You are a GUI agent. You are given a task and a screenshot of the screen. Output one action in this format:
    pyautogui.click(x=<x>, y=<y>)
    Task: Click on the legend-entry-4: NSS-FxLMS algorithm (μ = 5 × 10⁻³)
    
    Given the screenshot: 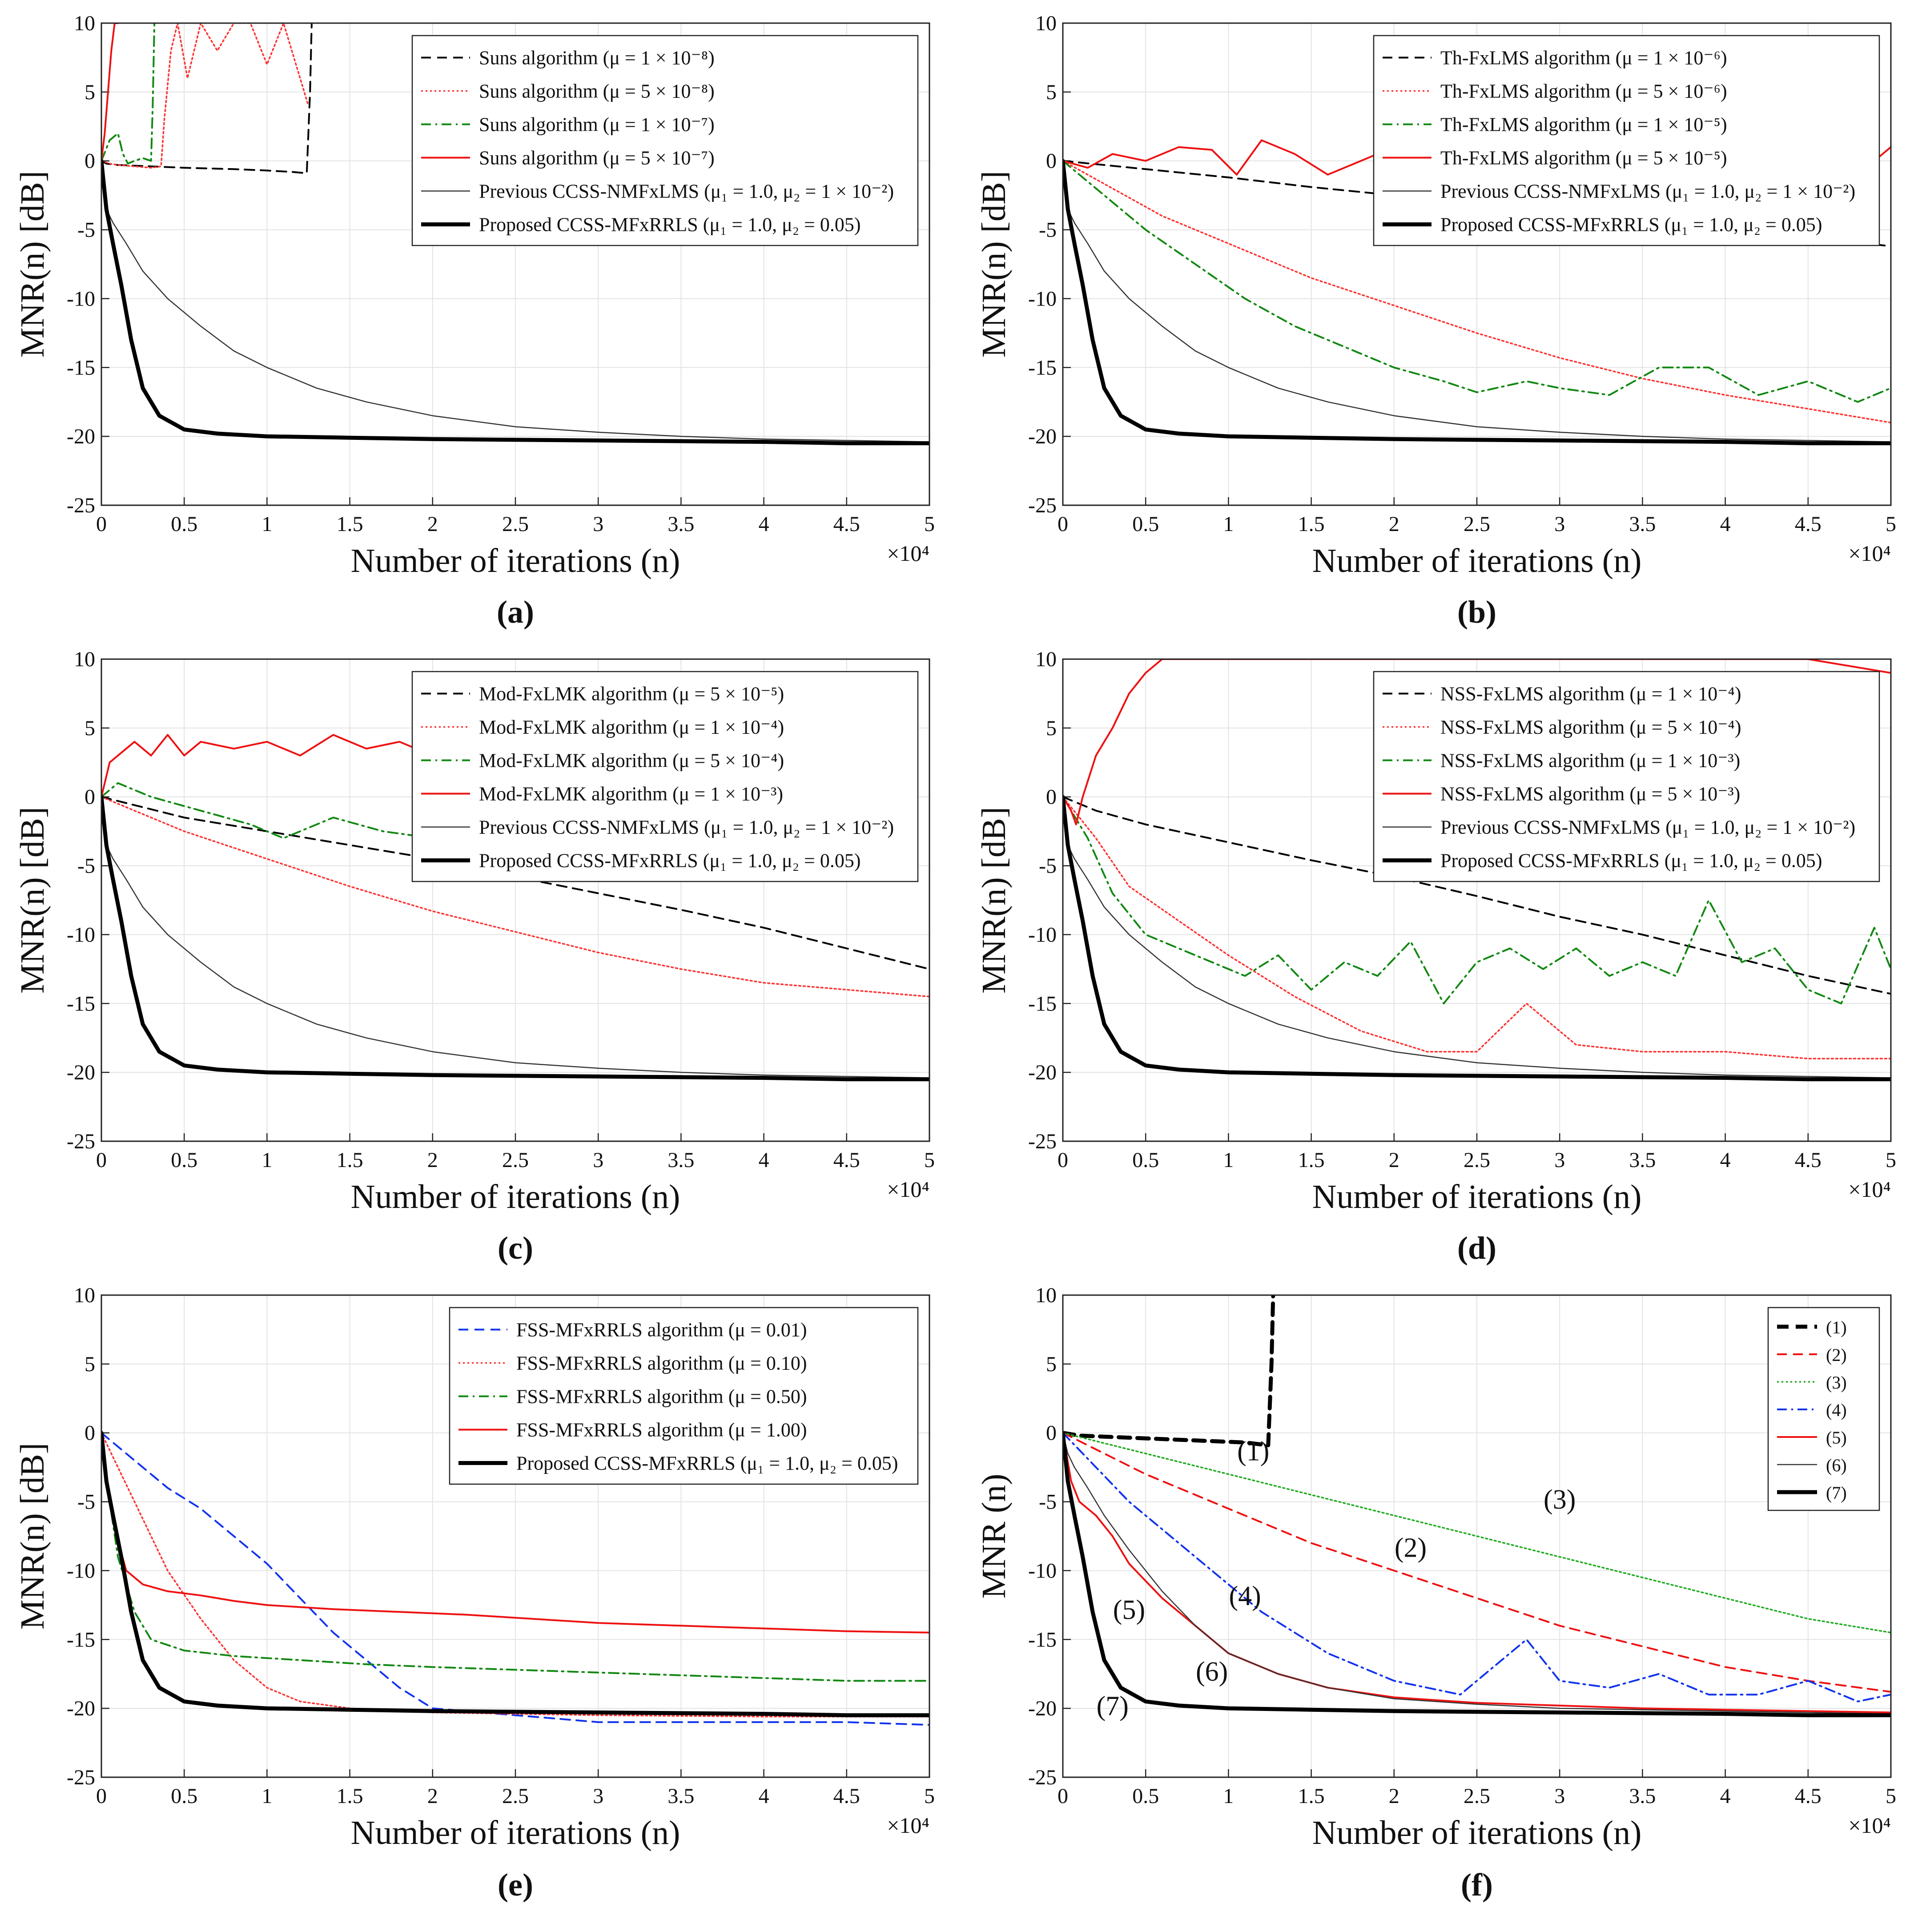 What is the action you would take?
    pyautogui.click(x=1590, y=794)
    